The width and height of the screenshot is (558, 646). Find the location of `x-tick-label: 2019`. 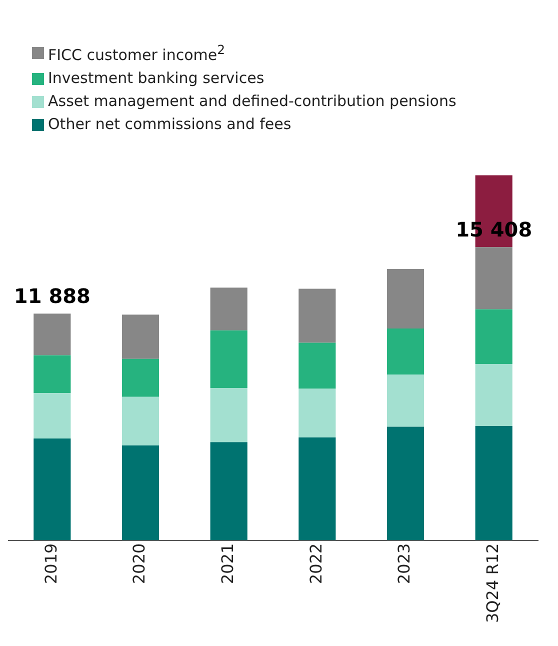

x-tick-label: 2019 is located at coordinates (50, 563).